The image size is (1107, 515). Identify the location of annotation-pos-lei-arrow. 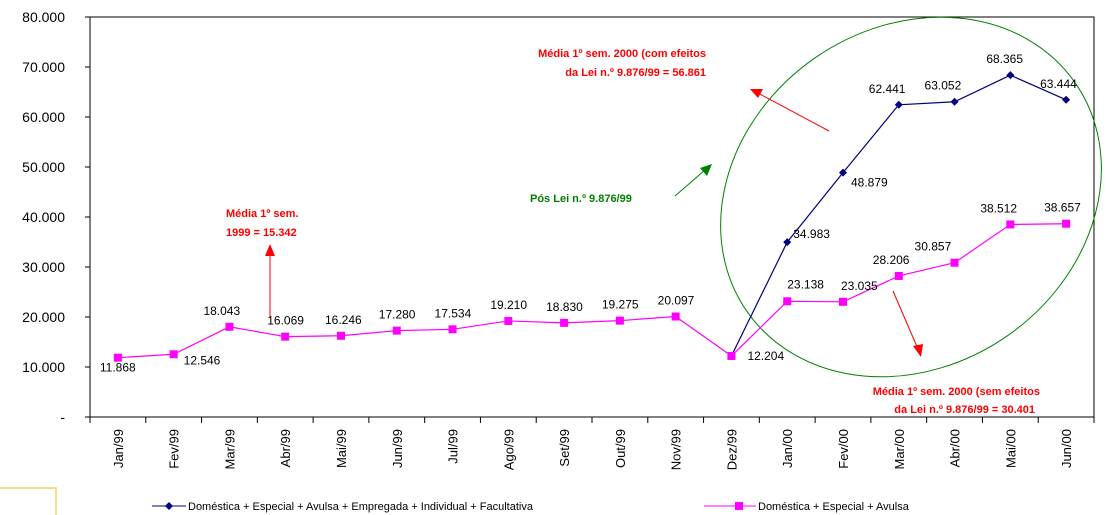
(690, 183).